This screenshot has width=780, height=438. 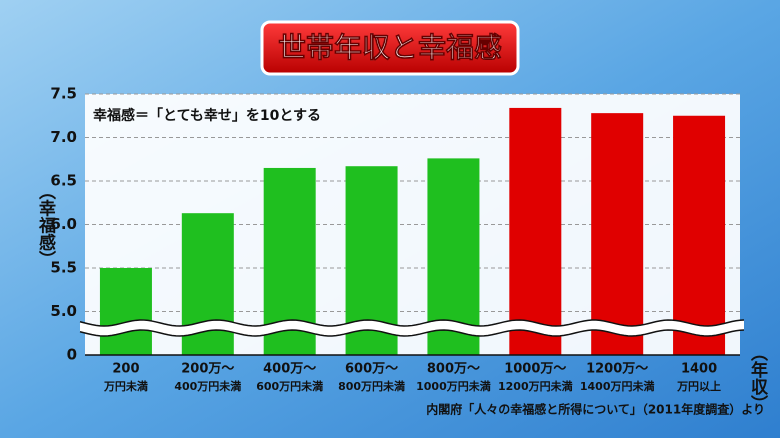 I want to click on x-tick-label: 800万～, so click(x=453, y=369).